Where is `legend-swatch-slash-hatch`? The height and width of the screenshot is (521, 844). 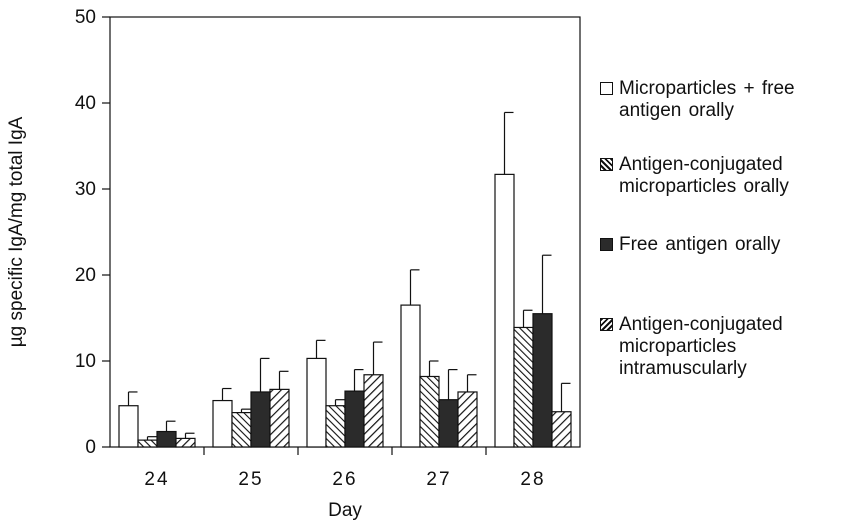
legend-swatch-slash-hatch is located at coordinates (606, 324).